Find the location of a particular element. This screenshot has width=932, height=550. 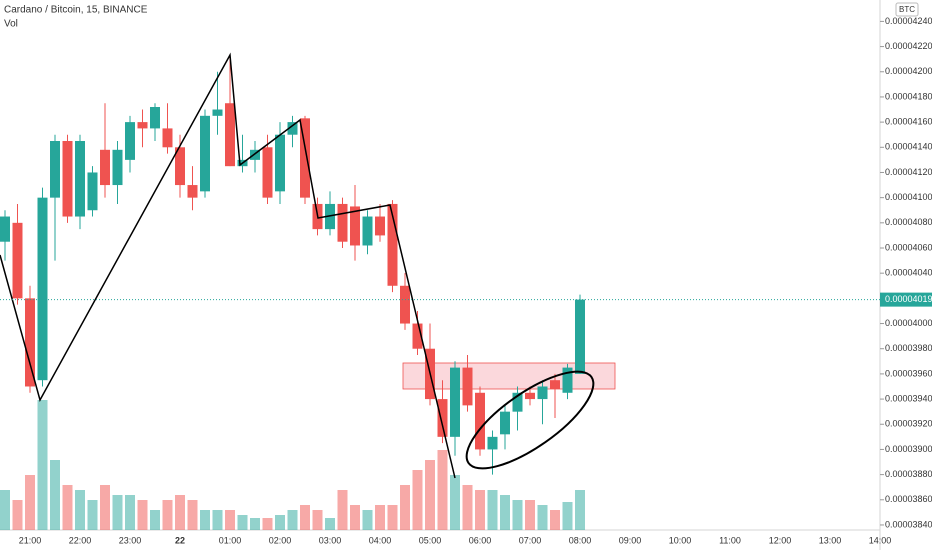

x-tick-label: 03:00 is located at coordinates (330, 540).